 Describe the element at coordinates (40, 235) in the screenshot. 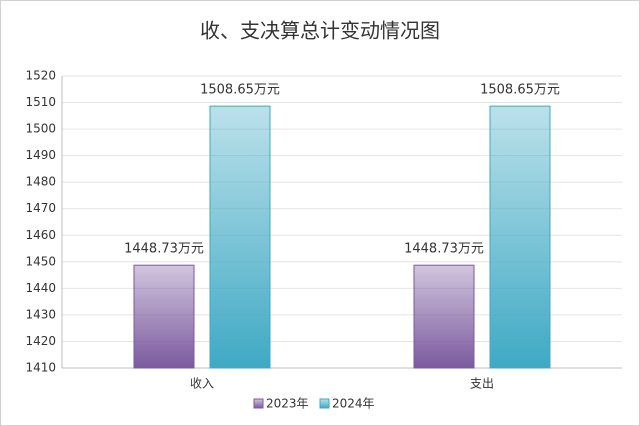

I see `y-tick-label: 1460` at that location.